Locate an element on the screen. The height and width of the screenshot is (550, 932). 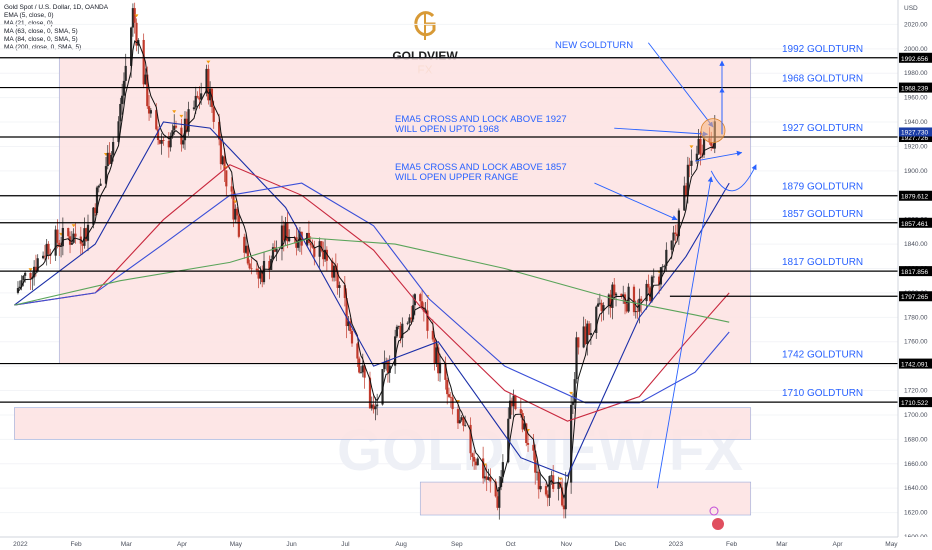
indicator-ma63: MA (63, close, 0, SMA, 5) is located at coordinates (41, 31).